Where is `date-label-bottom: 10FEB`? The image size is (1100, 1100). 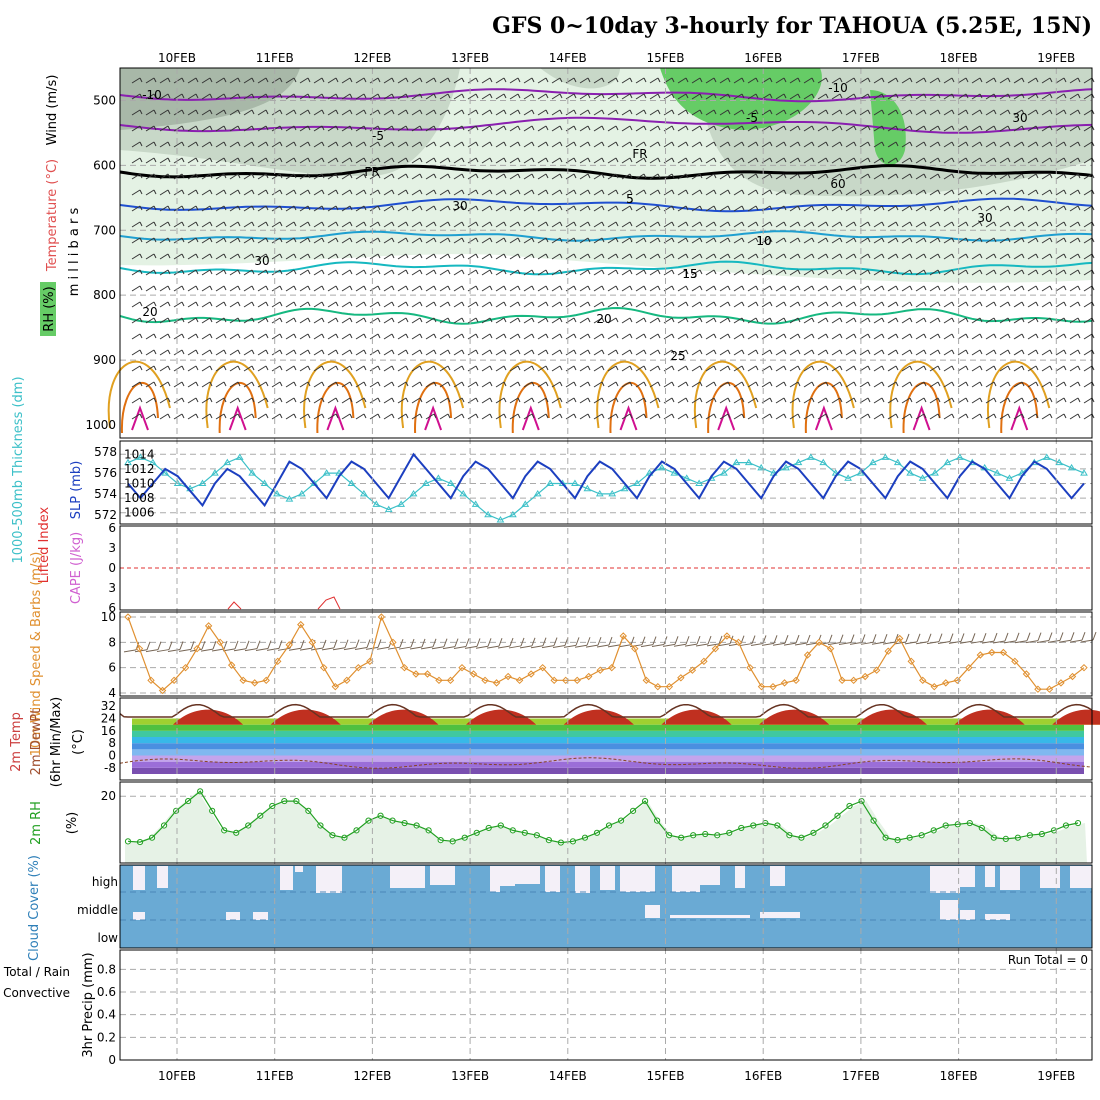 date-label-bottom: 10FEB is located at coordinates (177, 1076).